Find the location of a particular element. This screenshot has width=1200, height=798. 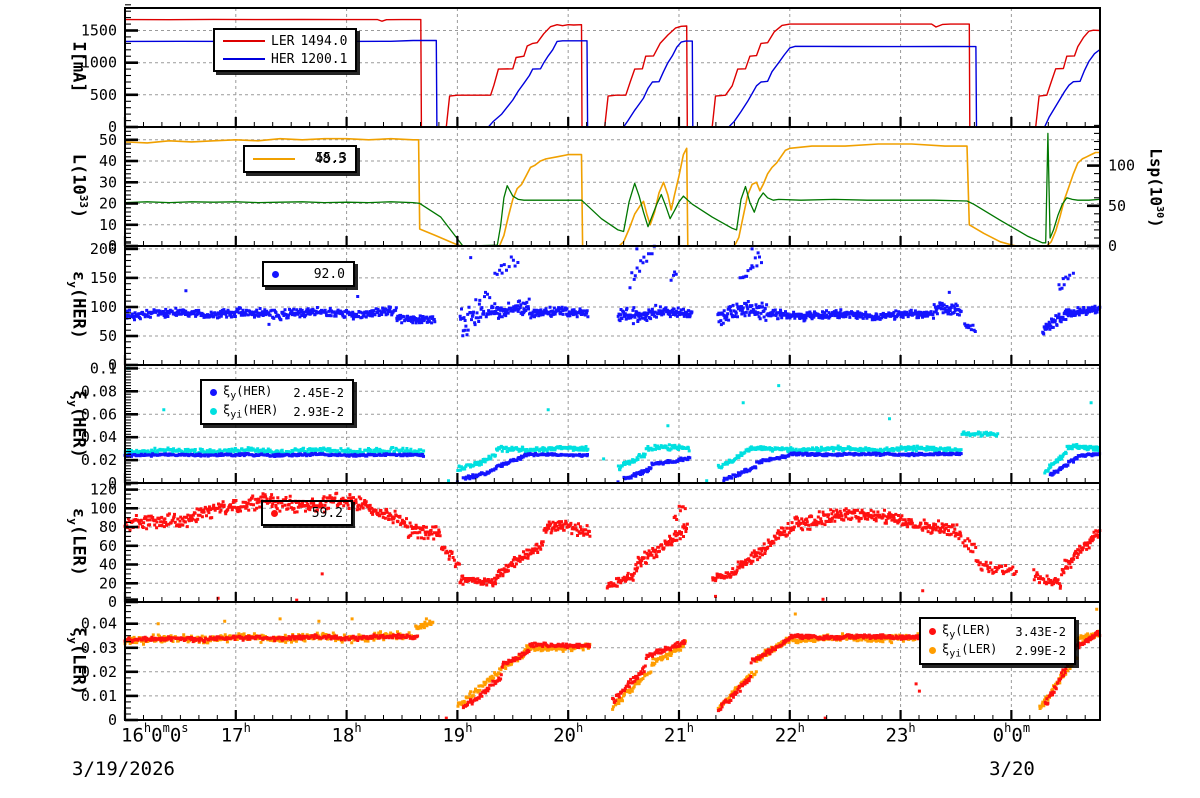

legend-label: ξyi(HER) is located at coordinates (251, 411).